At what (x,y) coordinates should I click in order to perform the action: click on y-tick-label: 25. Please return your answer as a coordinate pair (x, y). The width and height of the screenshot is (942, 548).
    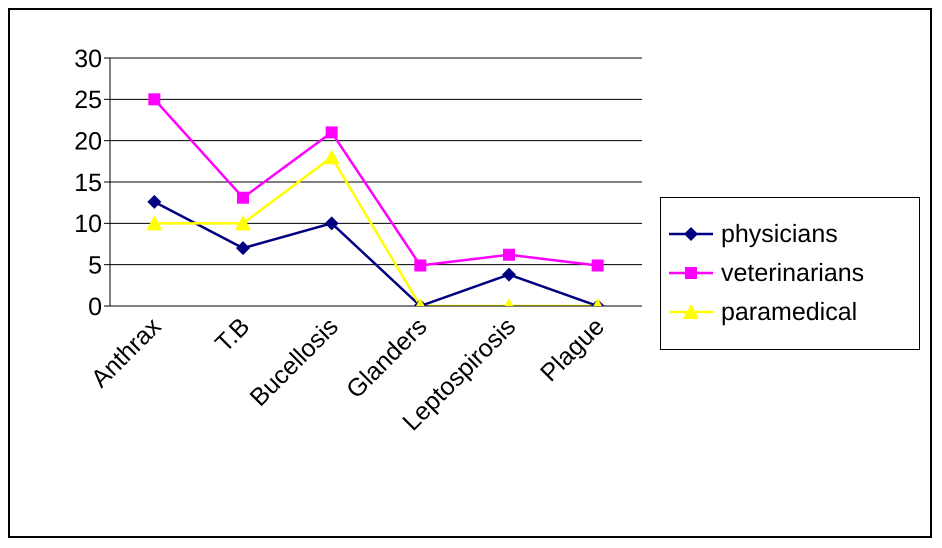
    Looking at the image, I should click on (88, 100).